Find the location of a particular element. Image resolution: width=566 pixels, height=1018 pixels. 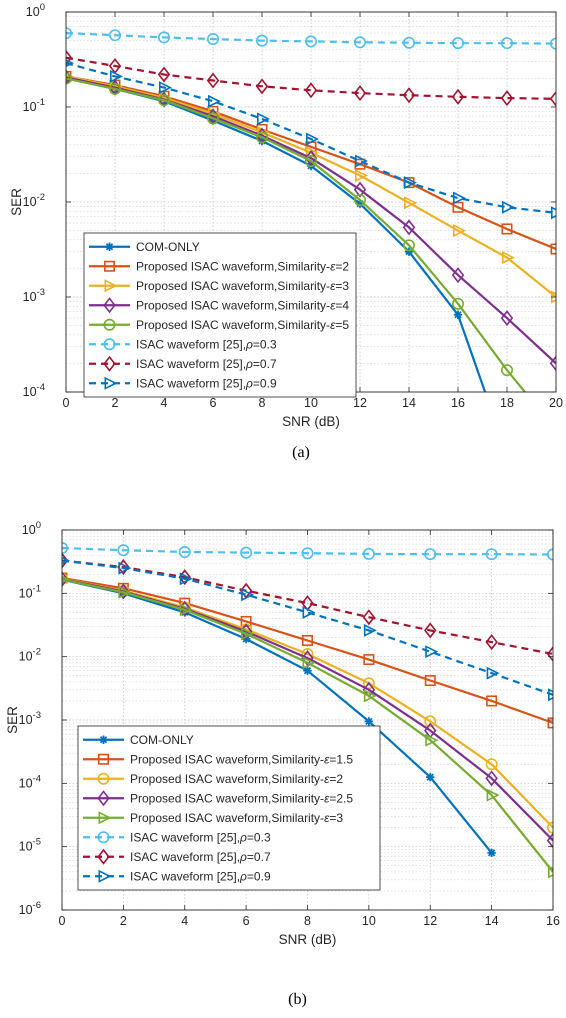

legend-item: COM-ONLY is located at coordinates (144, 247).